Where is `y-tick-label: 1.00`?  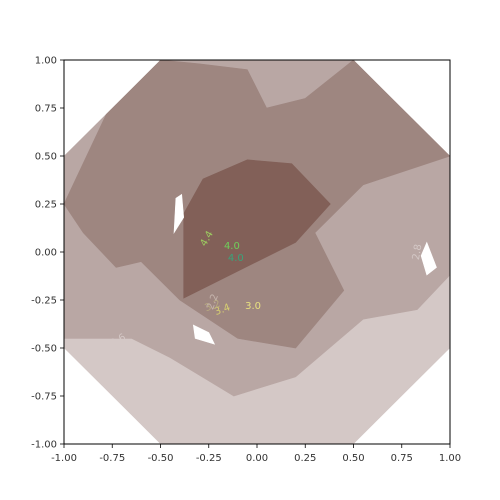
y-tick-label: 1.00 is located at coordinates (46, 61).